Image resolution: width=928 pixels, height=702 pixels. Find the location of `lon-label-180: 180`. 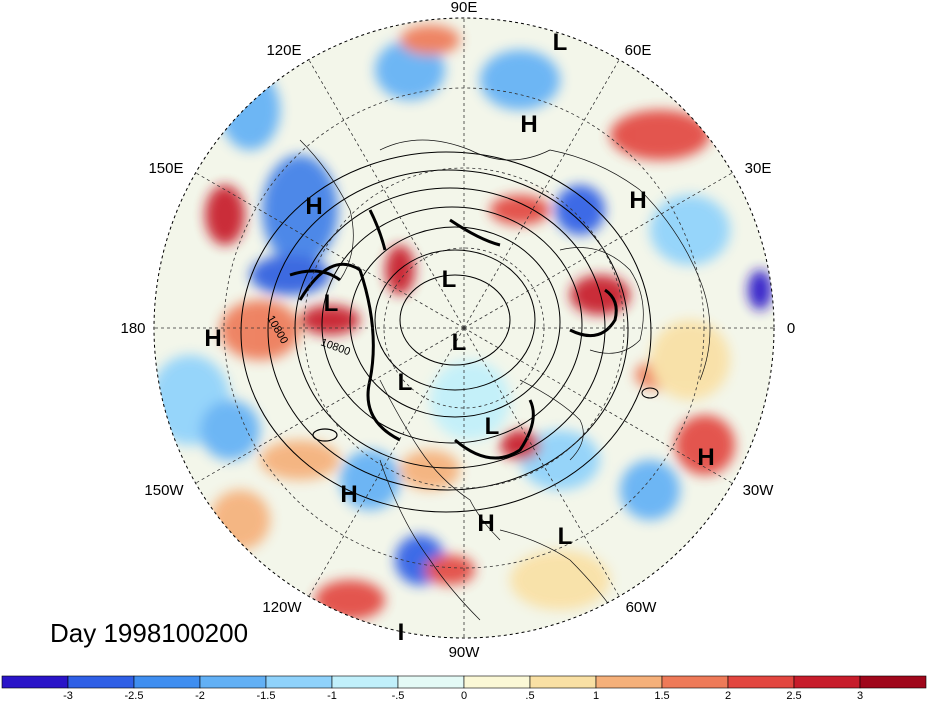

lon-label-180: 180 is located at coordinates (132, 328).